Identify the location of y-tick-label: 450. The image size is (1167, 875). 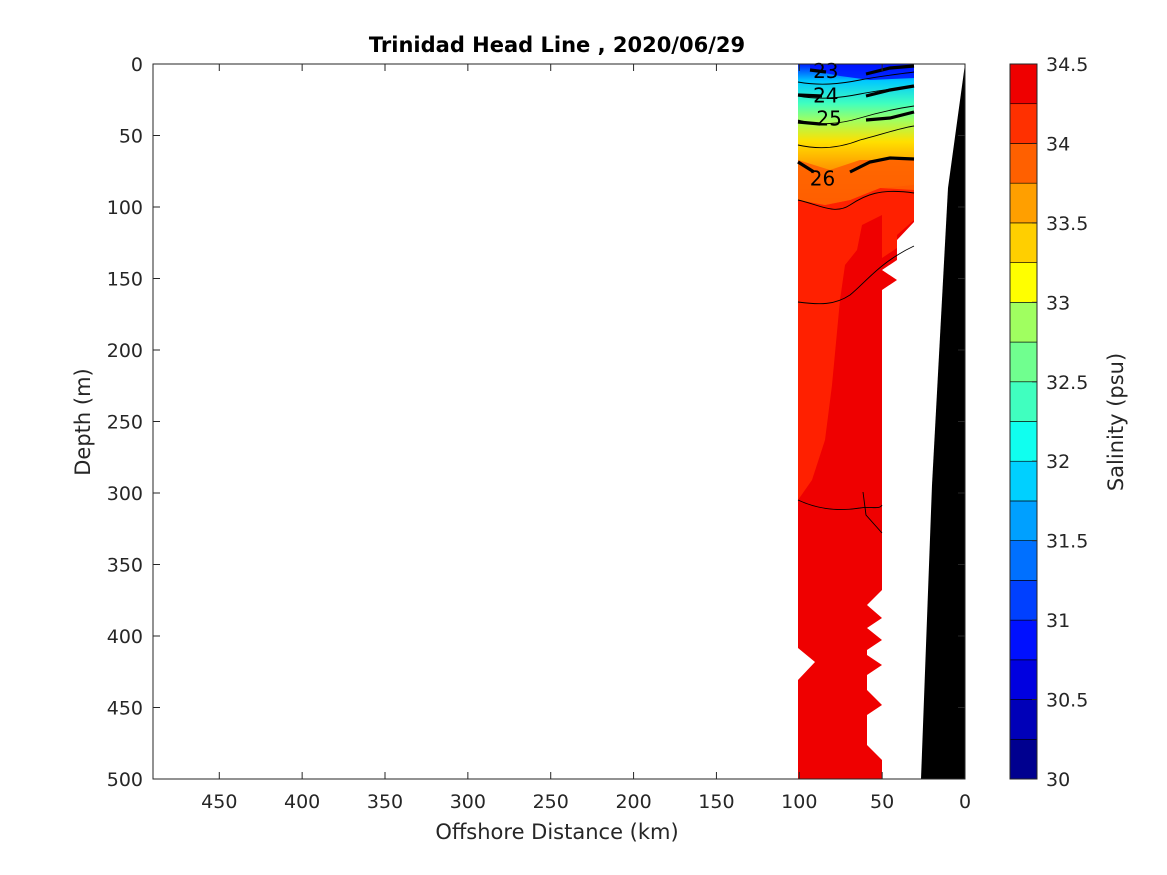
(125, 709).